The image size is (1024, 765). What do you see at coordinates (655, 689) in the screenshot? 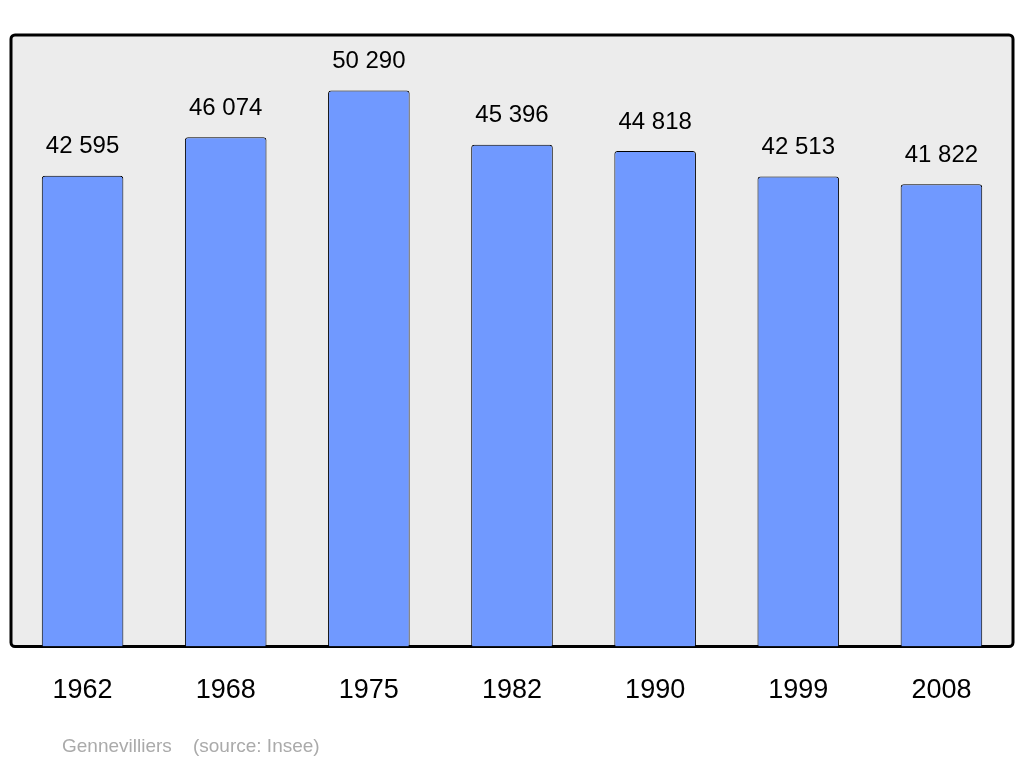
I see `x-tick-label: 1990` at bounding box center [655, 689].